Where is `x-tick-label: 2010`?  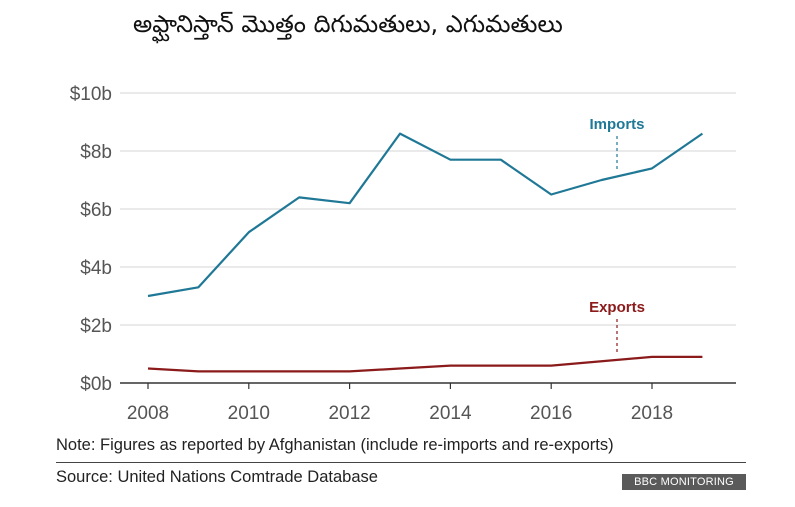 x-tick-label: 2010 is located at coordinates (249, 413).